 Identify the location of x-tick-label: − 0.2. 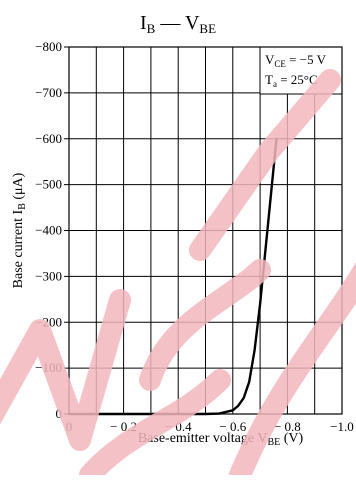
(123, 426).